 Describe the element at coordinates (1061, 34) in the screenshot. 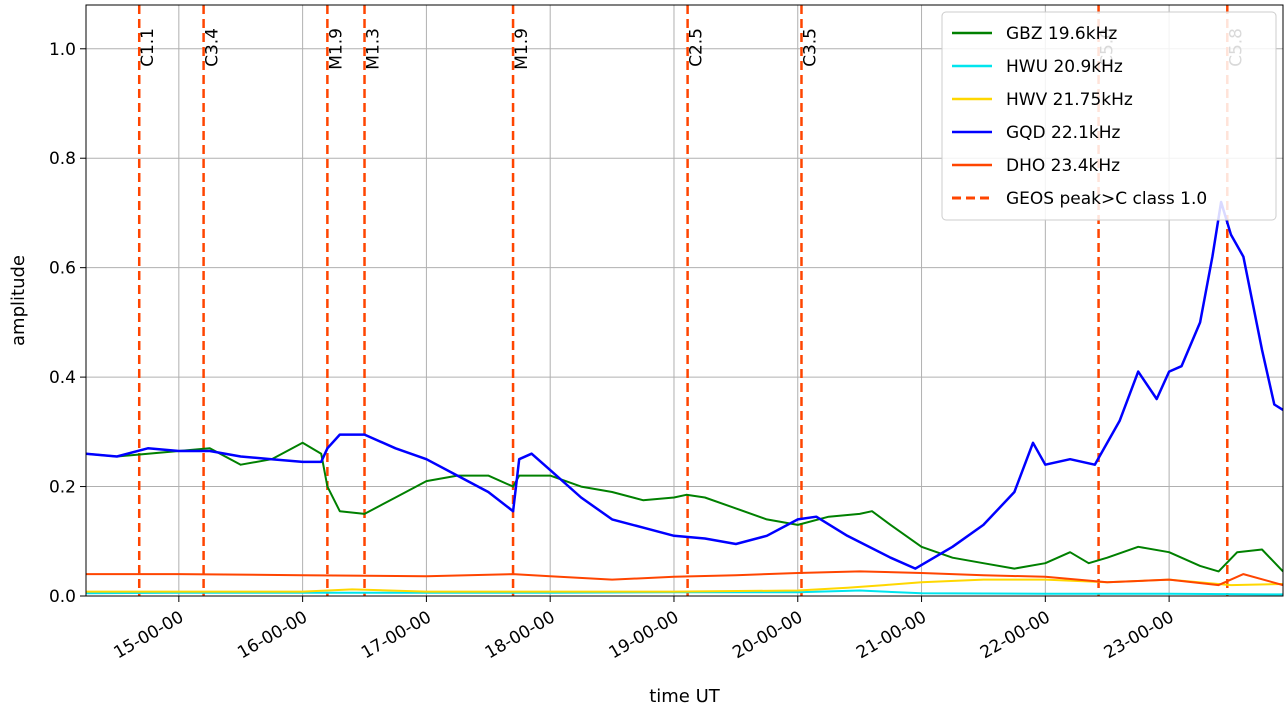

I see `legend-label: GBZ 19.6kHz` at that location.